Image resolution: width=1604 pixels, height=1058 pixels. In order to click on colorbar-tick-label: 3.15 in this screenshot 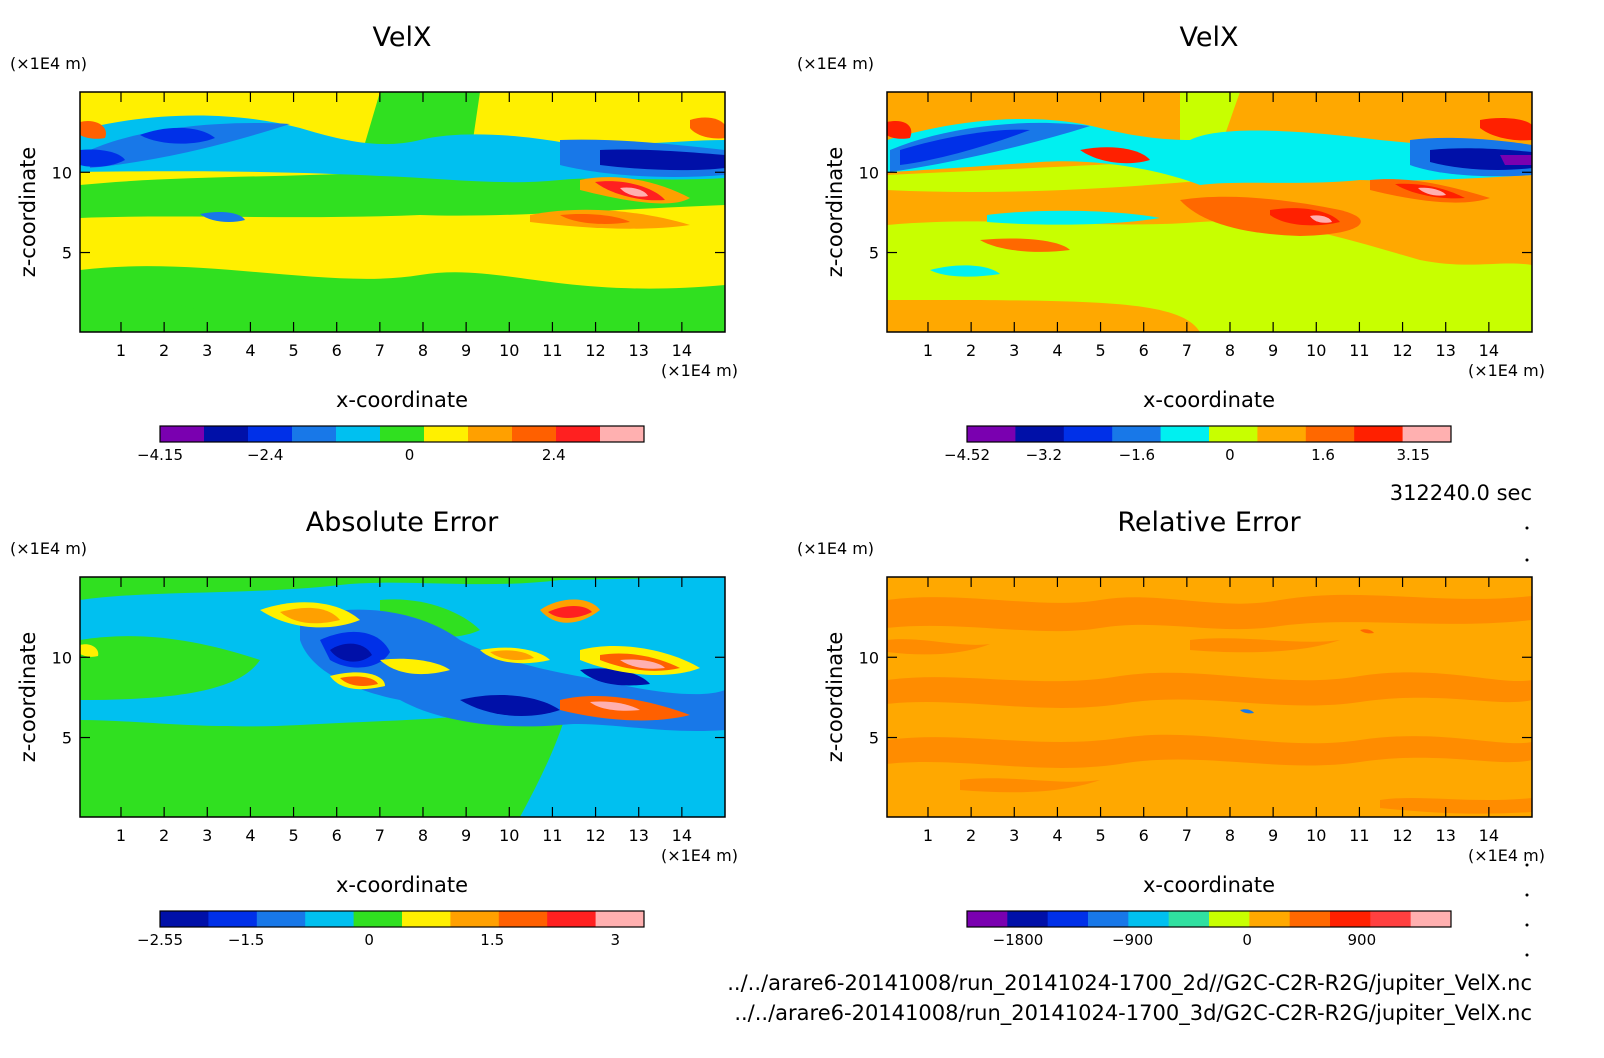, I will do `click(1412, 455)`.